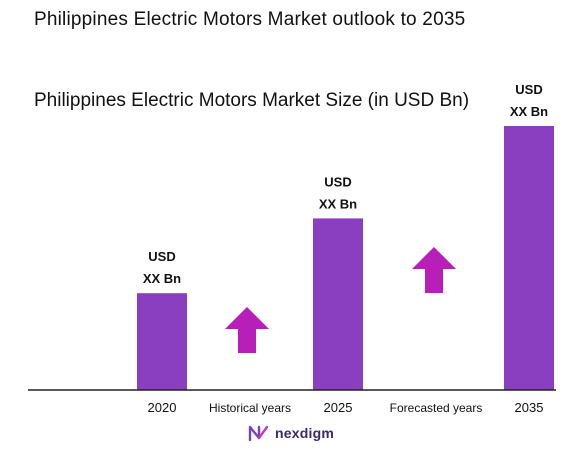 Image resolution: width=588 pixels, height=456 pixels. What do you see at coordinates (436, 408) in the screenshot?
I see `period-label-forecasted: Forecasted years` at bounding box center [436, 408].